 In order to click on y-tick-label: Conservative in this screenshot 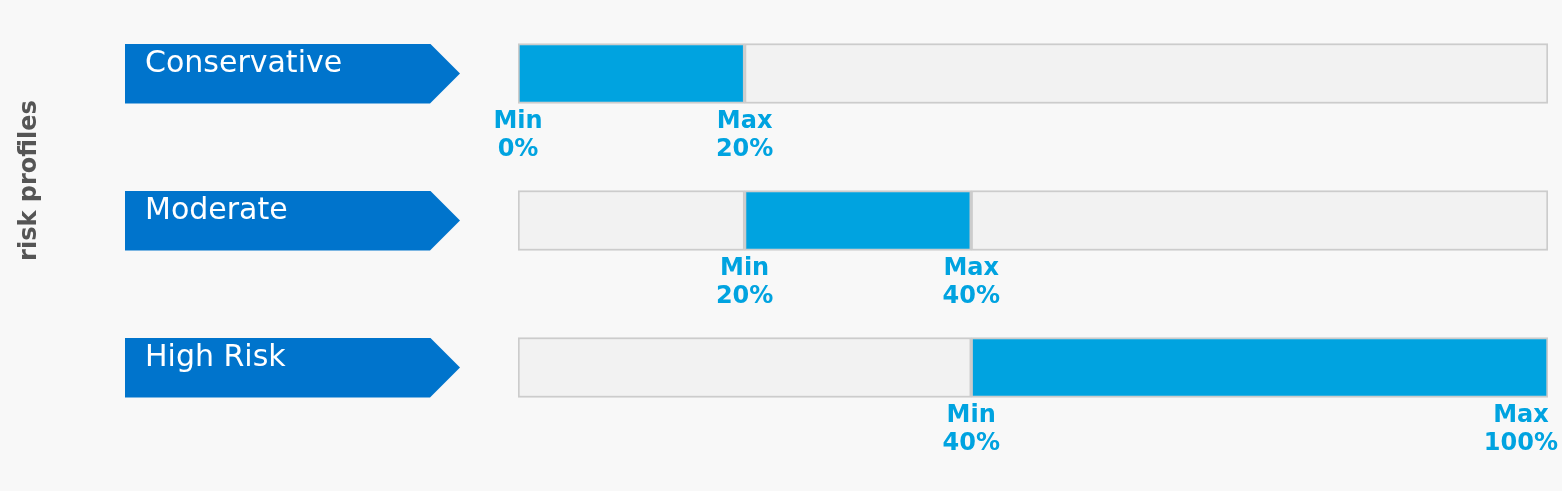, I will do `click(244, 62)`.